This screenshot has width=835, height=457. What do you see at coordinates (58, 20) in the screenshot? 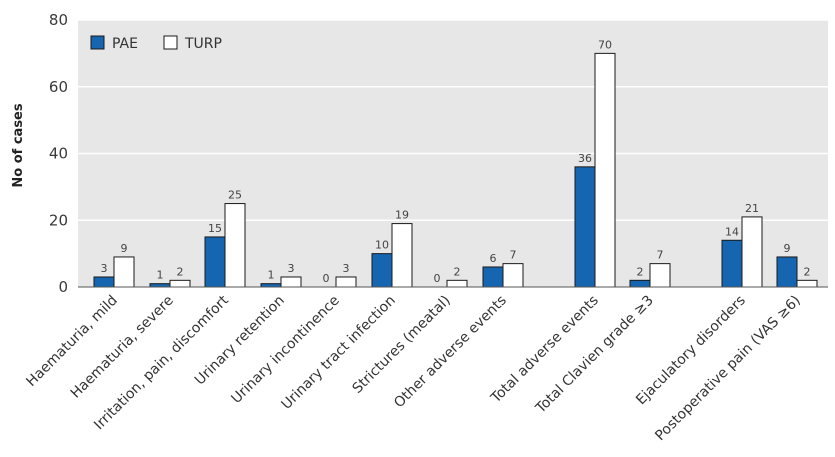
I see `y-tick-label: 80` at bounding box center [58, 20].